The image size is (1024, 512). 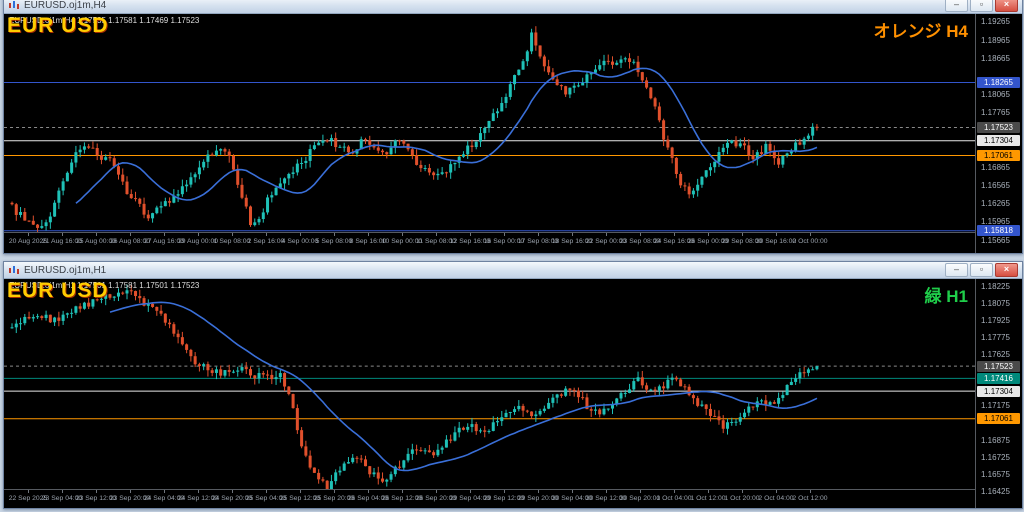 I want to click on price-tick-label: 1.16425, so click(x=995, y=491).